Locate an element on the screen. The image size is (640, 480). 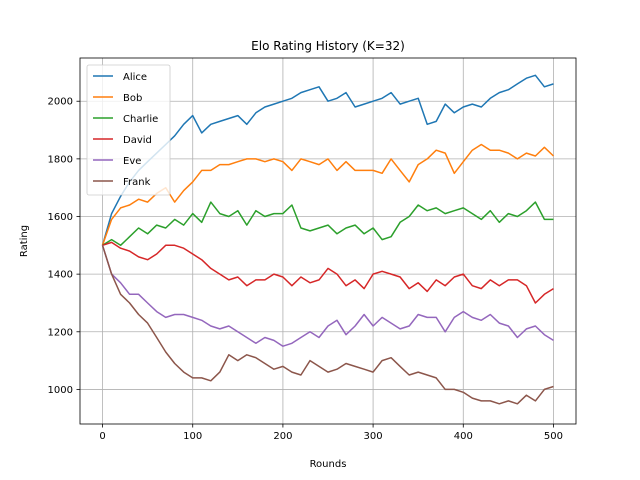
legend-label-frank: Frank is located at coordinates (137, 182).